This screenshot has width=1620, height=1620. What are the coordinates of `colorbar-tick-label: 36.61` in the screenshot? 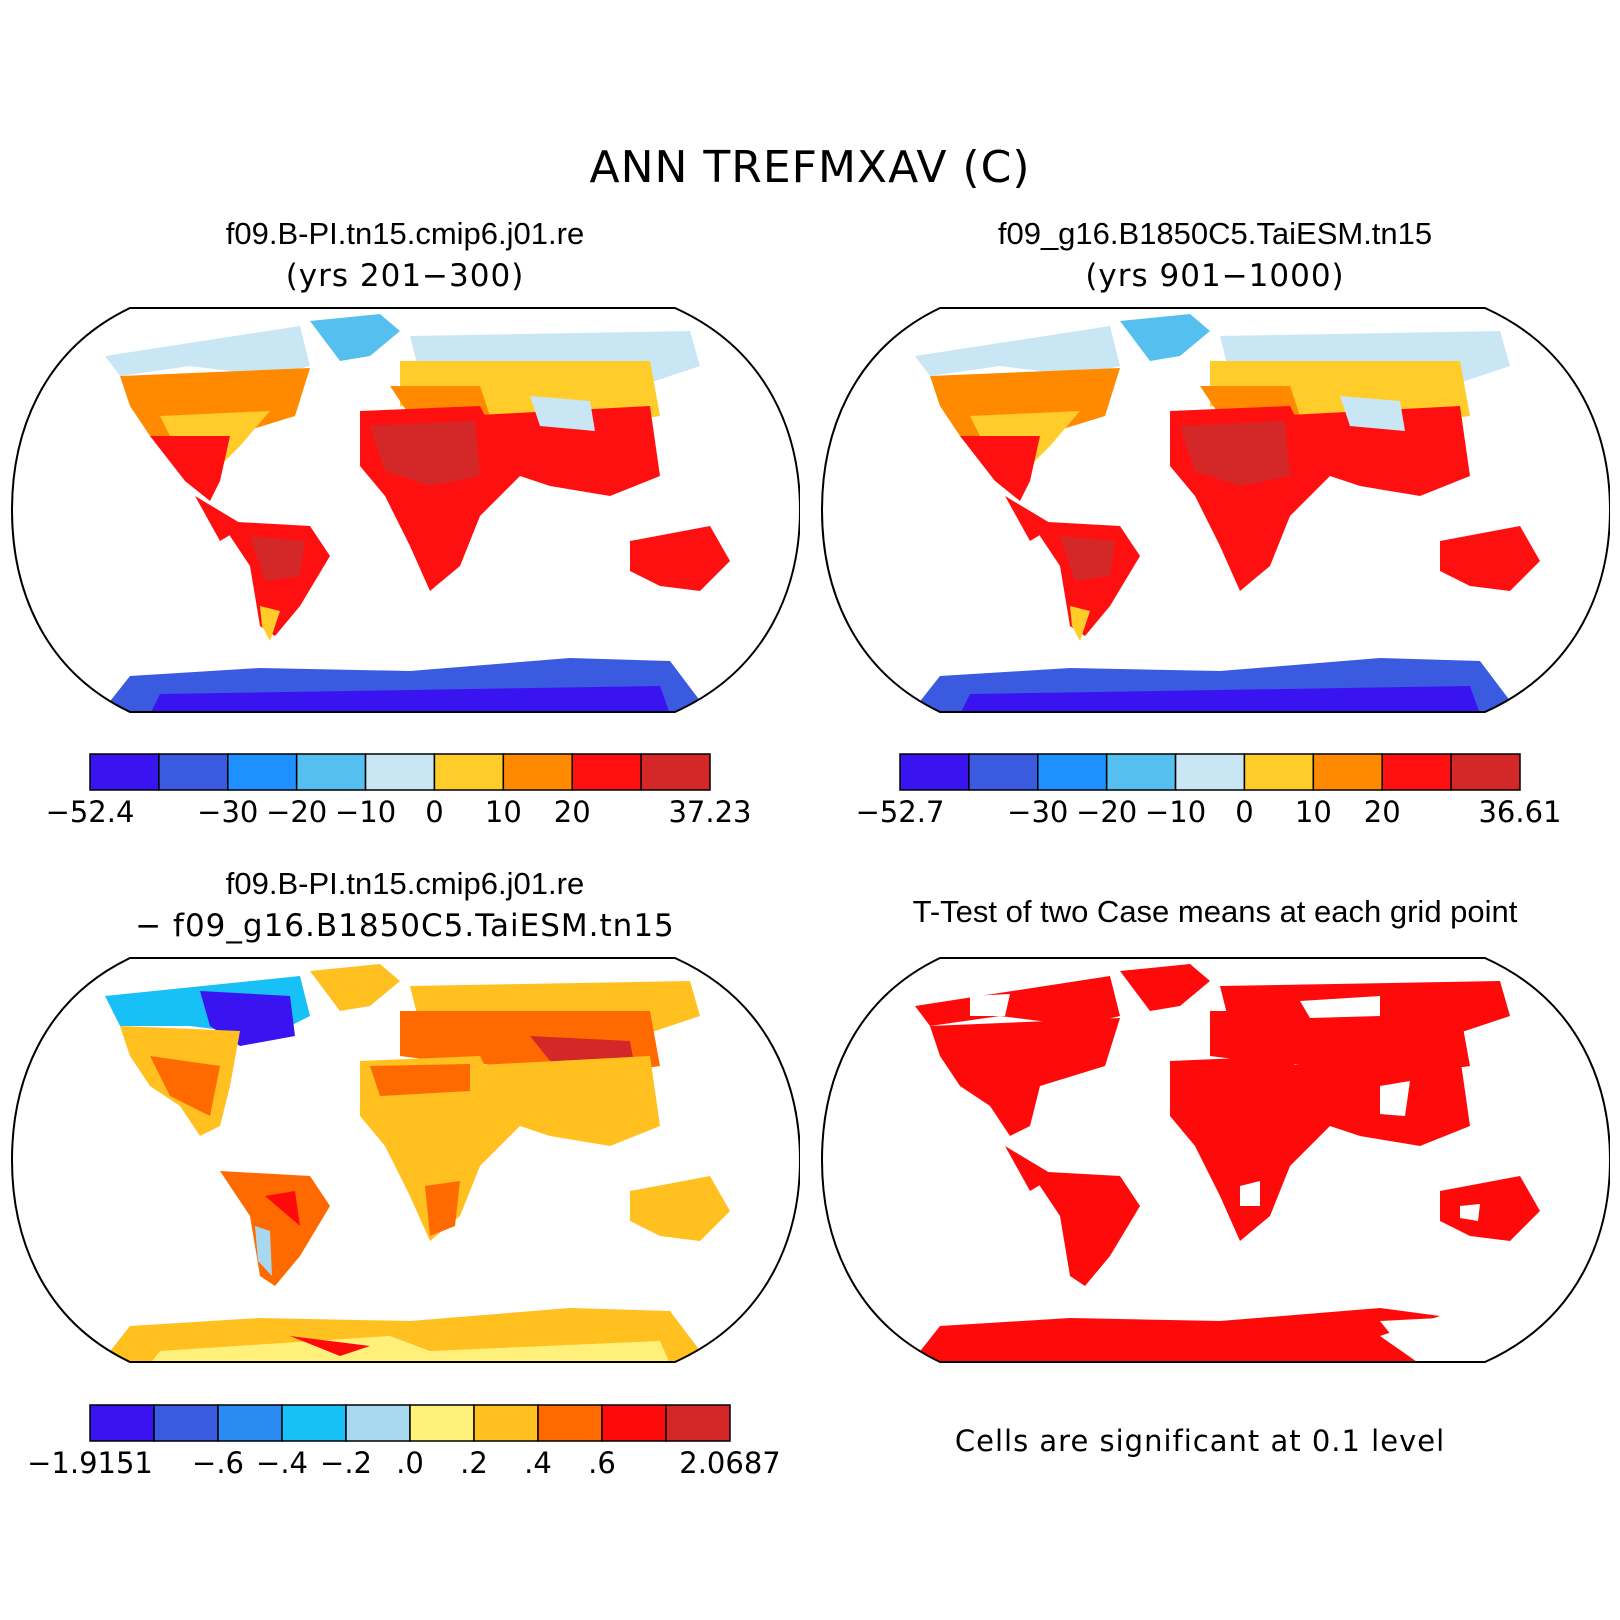 It's located at (1519, 812).